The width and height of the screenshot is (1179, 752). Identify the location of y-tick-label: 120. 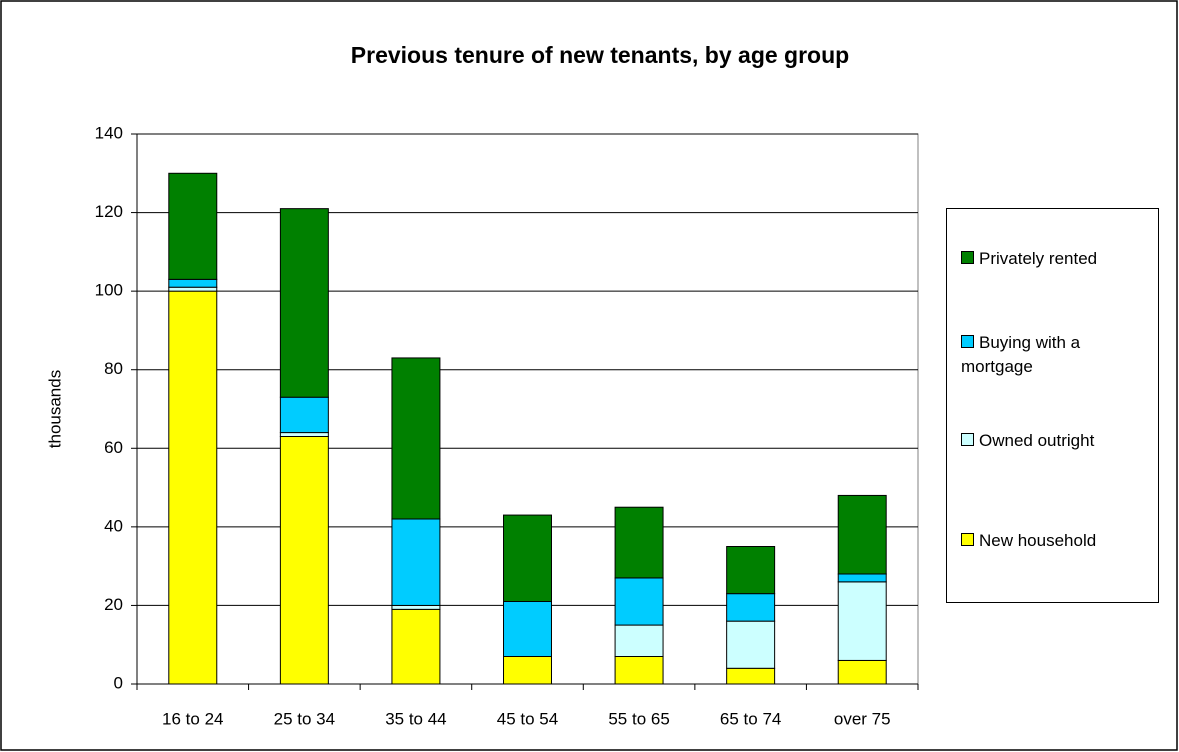
(109, 211).